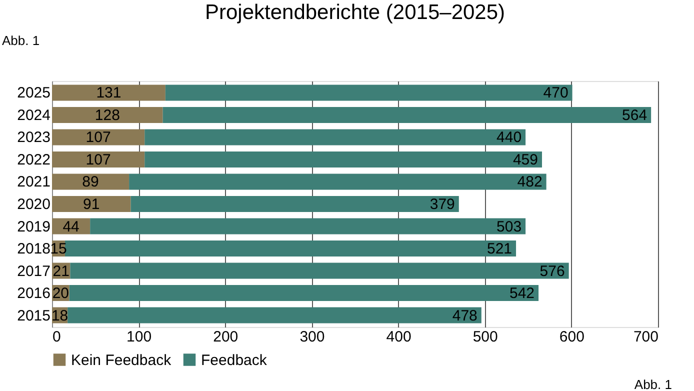 The width and height of the screenshot is (694, 391). What do you see at coordinates (499, 249) in the screenshot?
I see `data-label: 521` at bounding box center [499, 249].